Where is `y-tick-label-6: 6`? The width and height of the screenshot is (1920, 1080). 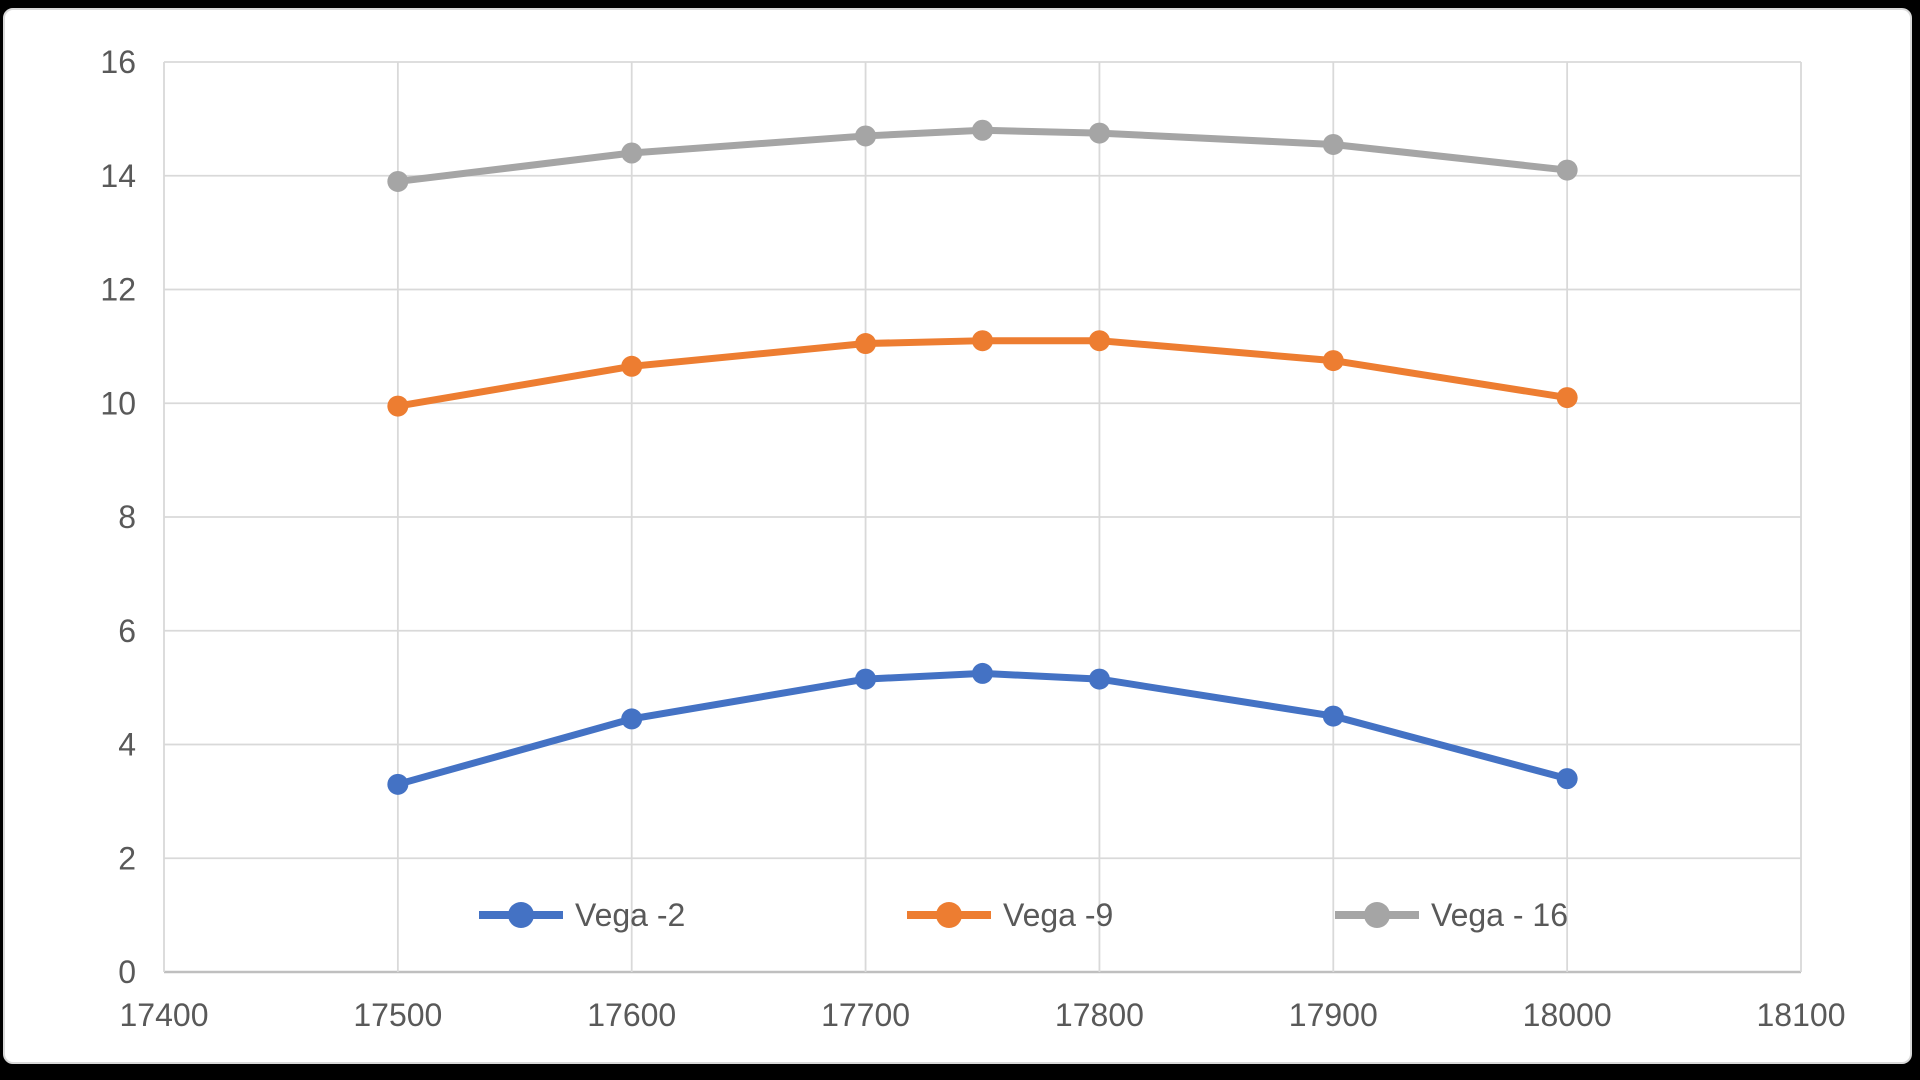 y-tick-label-6: 6 is located at coordinates (127, 631).